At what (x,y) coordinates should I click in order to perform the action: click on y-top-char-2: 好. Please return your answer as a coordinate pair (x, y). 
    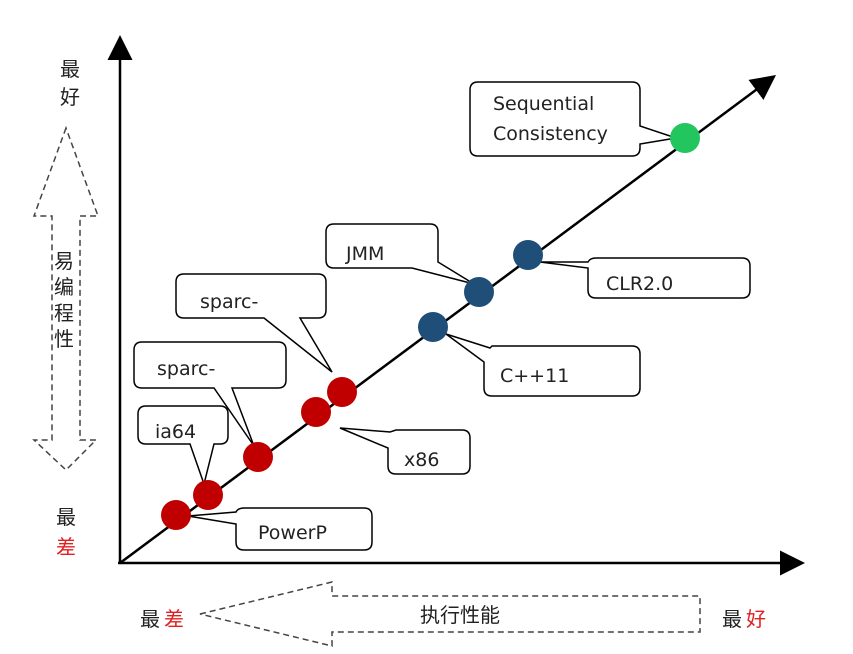
    Looking at the image, I should click on (70, 97).